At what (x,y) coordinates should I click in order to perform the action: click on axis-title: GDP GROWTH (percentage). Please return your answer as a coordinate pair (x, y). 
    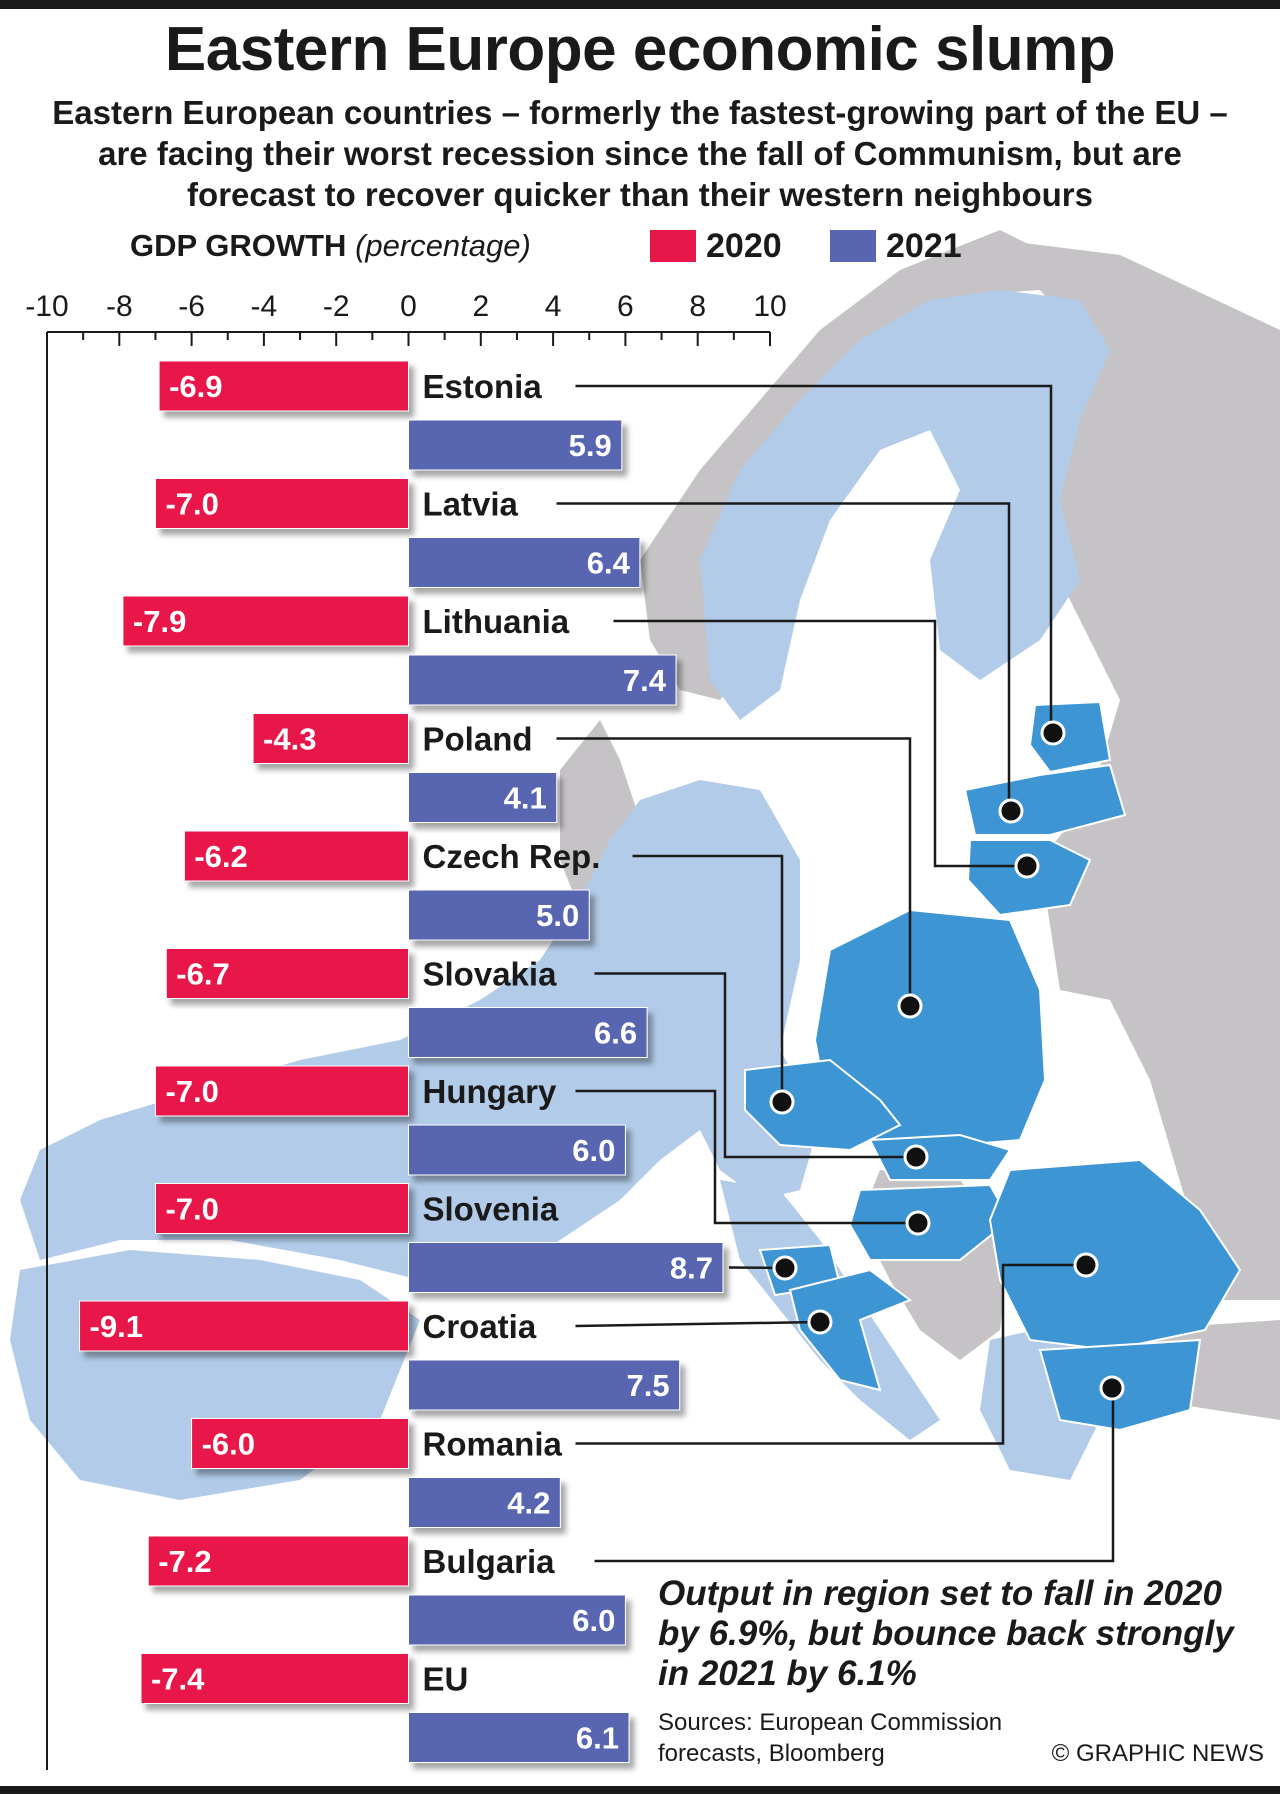
    Looking at the image, I should click on (330, 246).